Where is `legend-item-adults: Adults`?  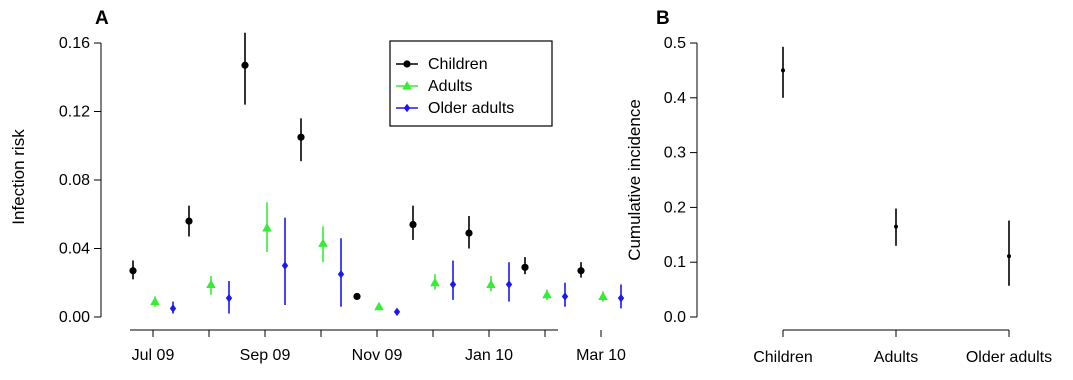
legend-item-adults: Adults is located at coordinates (450, 86).